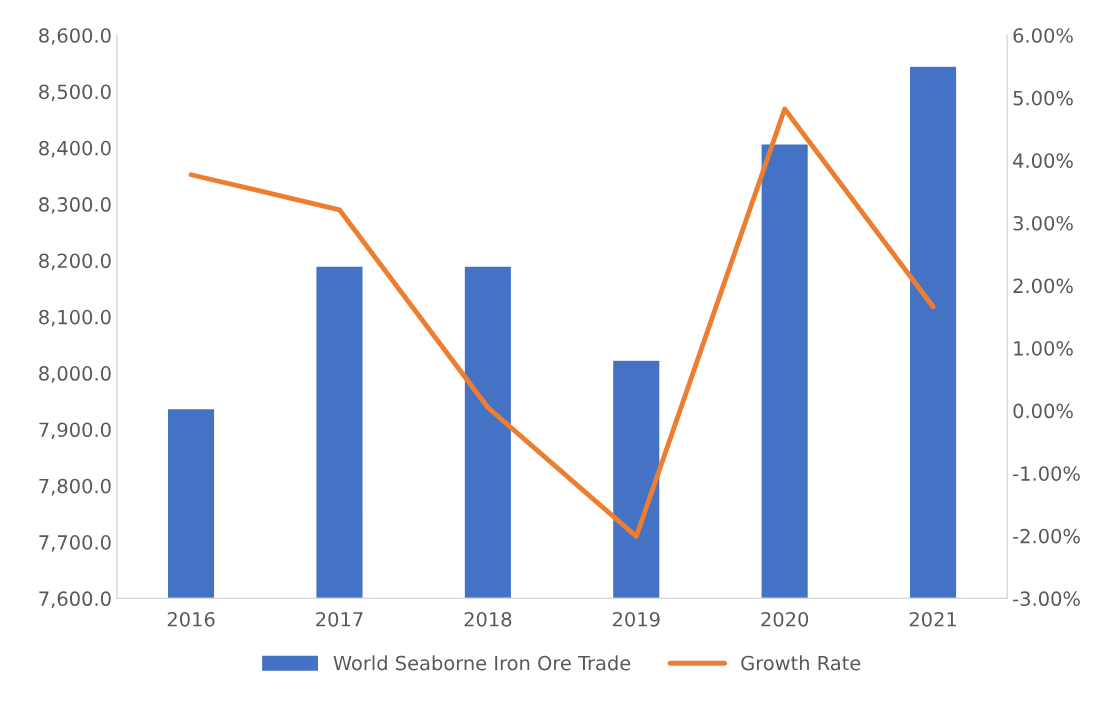  What do you see at coordinates (1043, 35) in the screenshot?
I see `y2-tick-label: 6.00%` at bounding box center [1043, 35].